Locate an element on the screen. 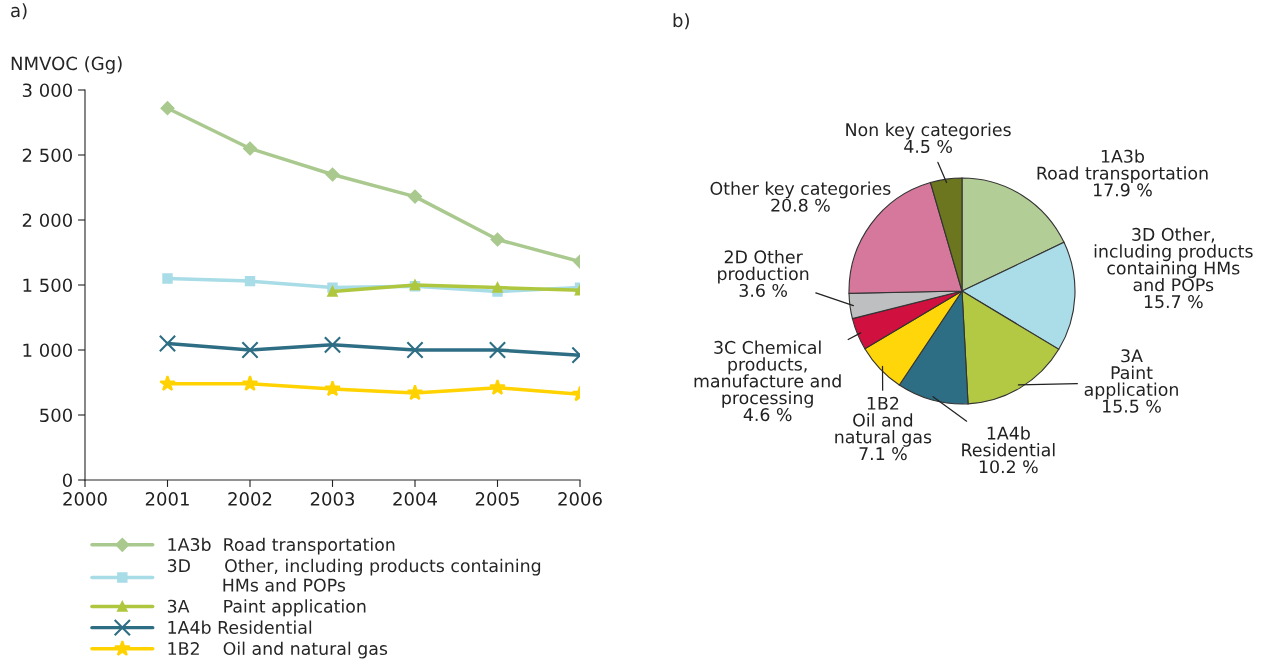 The height and width of the screenshot is (666, 1264). data-label: 7.1 % is located at coordinates (883, 454).